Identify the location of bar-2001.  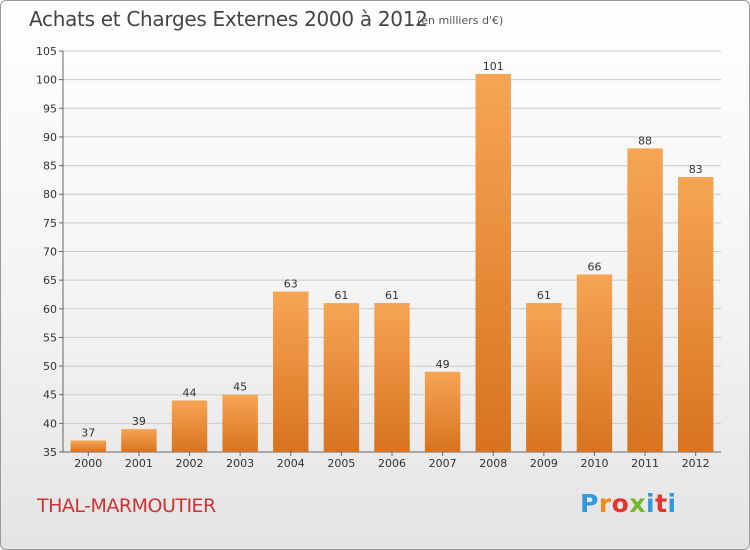
(139, 440).